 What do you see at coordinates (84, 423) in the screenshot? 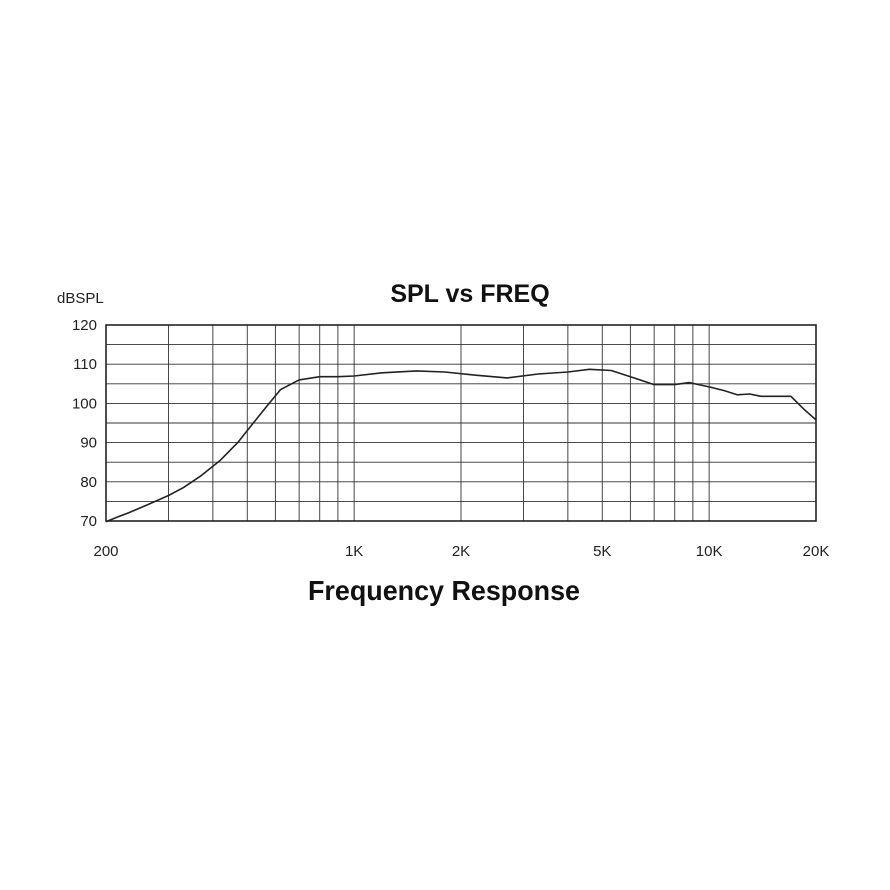
I see `y-tick-labels: 120 110 100 90 80 70` at bounding box center [84, 423].